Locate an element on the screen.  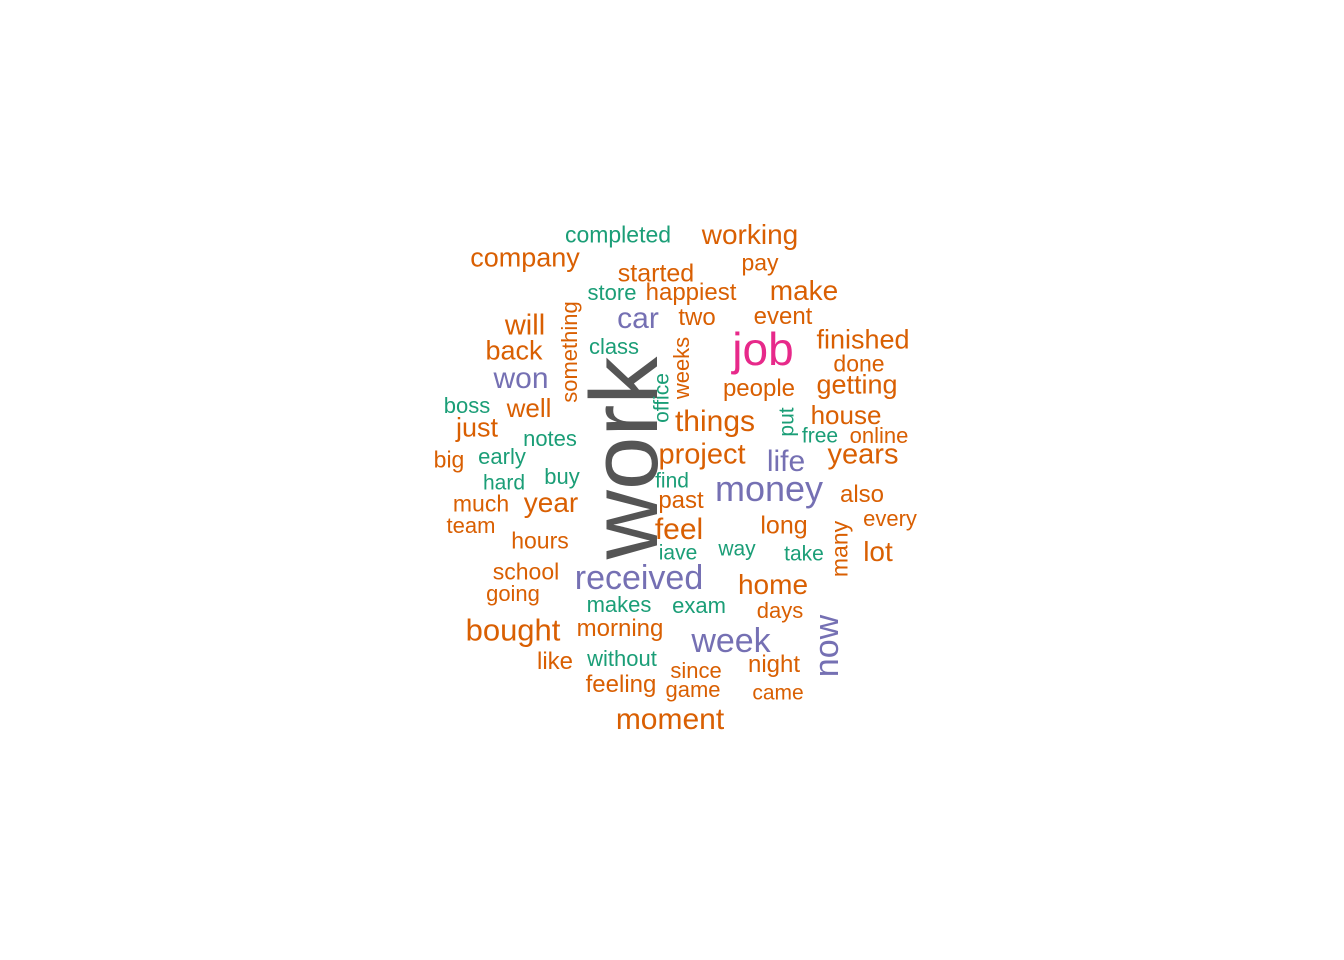
word-game: game is located at coordinates (693, 689).